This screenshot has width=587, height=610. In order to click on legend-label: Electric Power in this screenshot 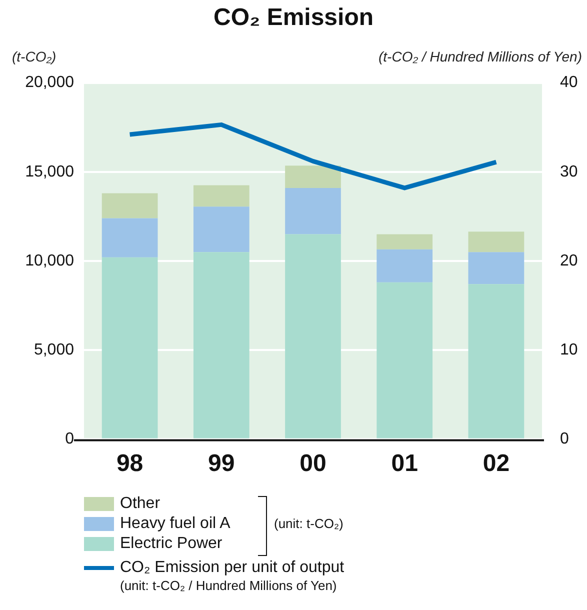, I will do `click(171, 544)`.